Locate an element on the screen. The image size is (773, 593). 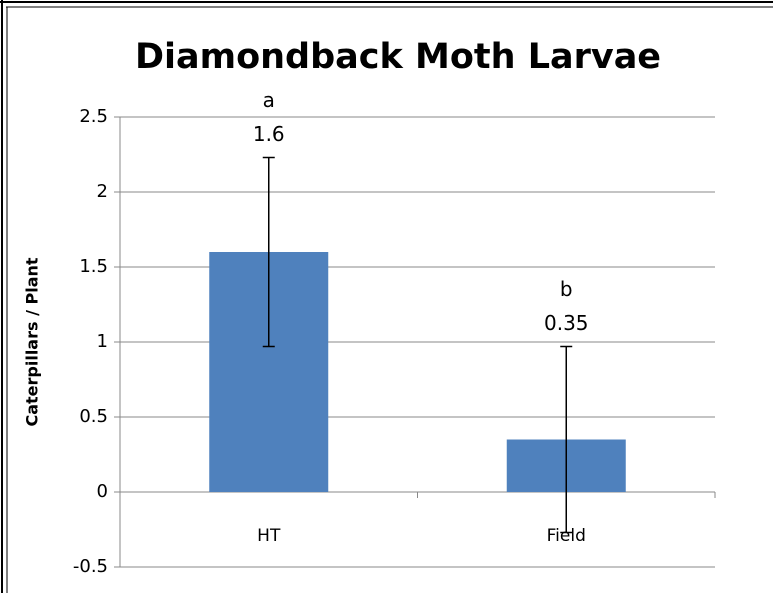
y-tick-label: 0 is located at coordinates (102, 491).